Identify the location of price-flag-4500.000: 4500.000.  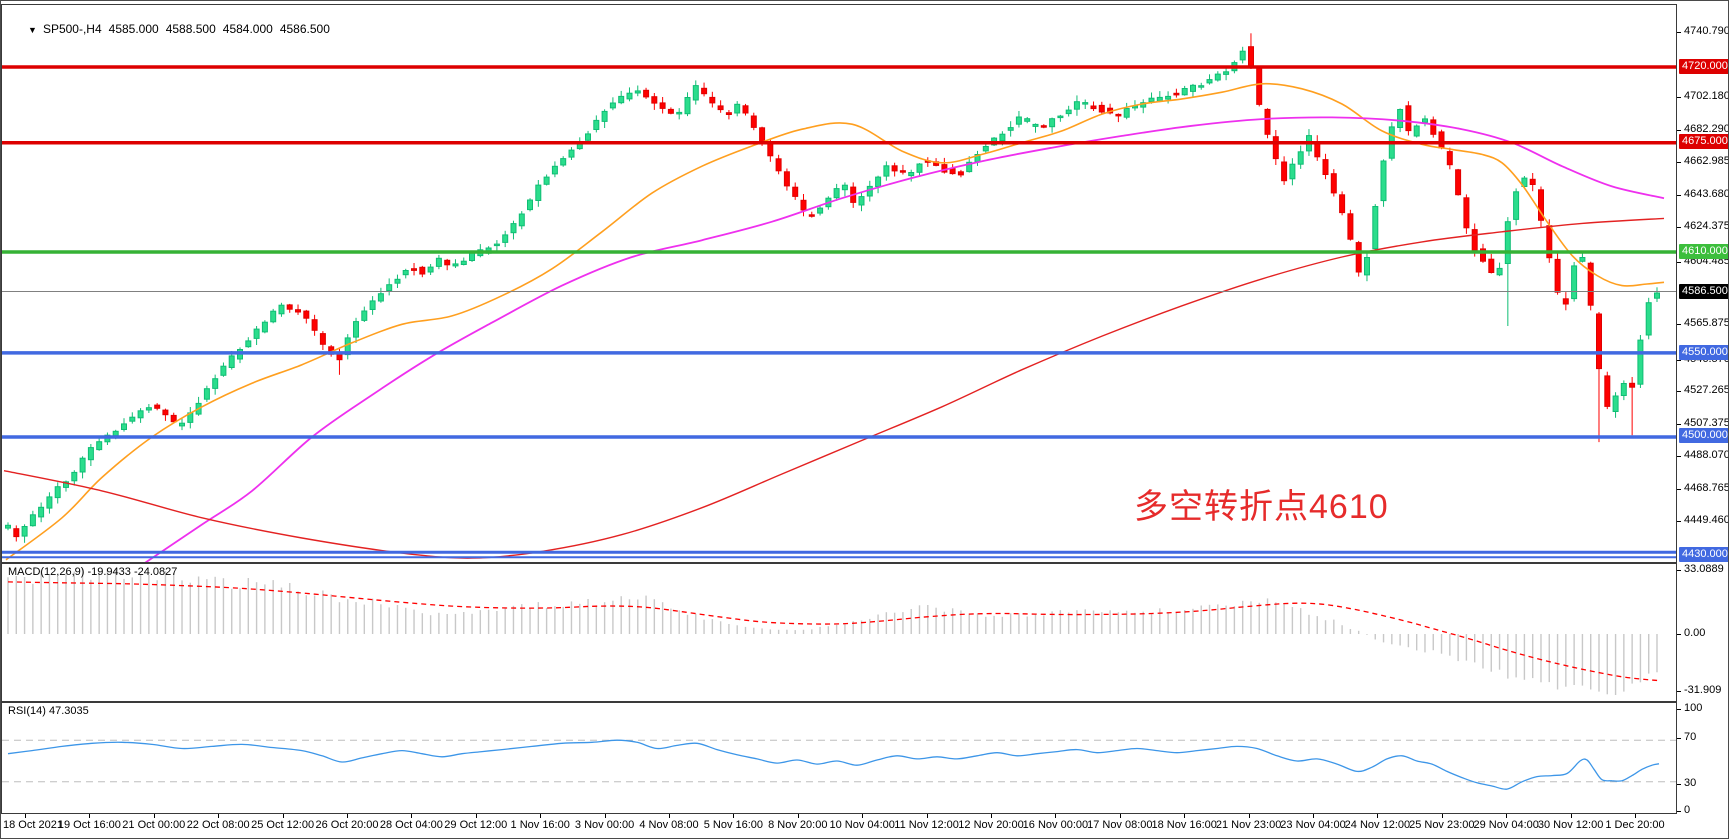
(1703, 435).